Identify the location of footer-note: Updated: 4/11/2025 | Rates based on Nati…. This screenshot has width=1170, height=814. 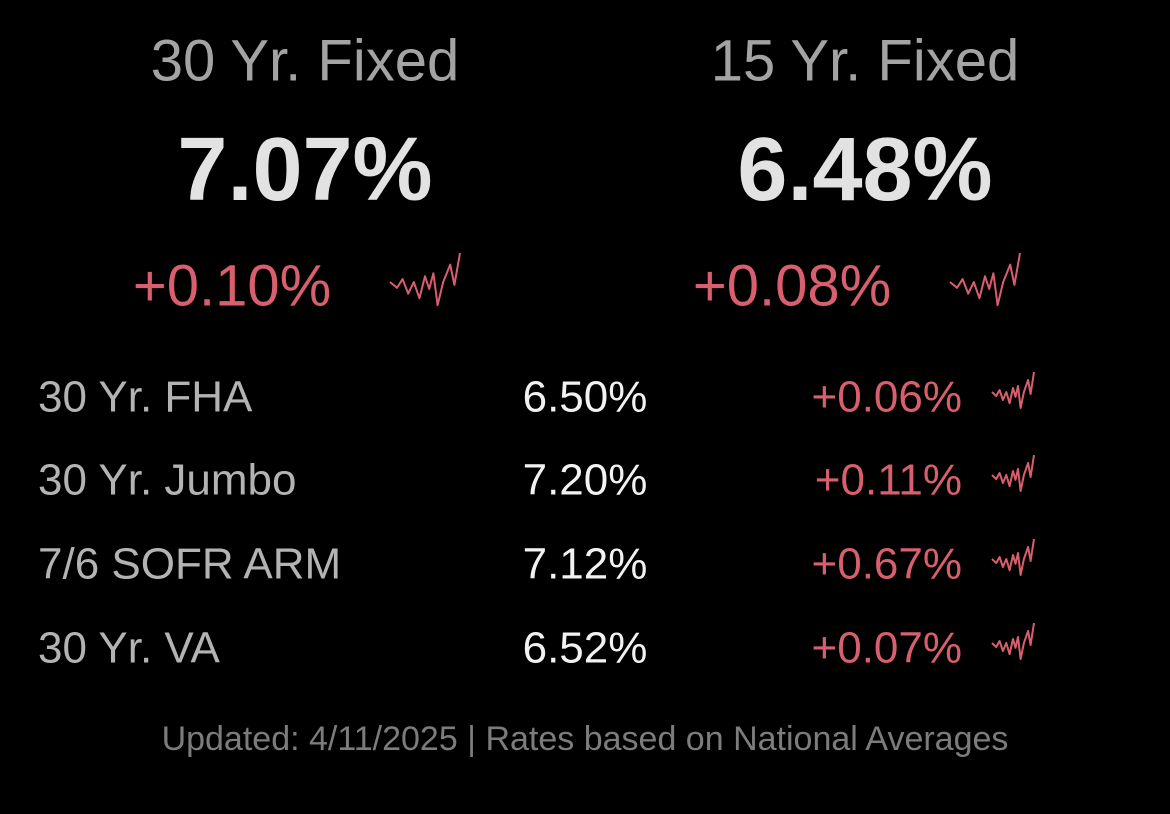
(585, 739).